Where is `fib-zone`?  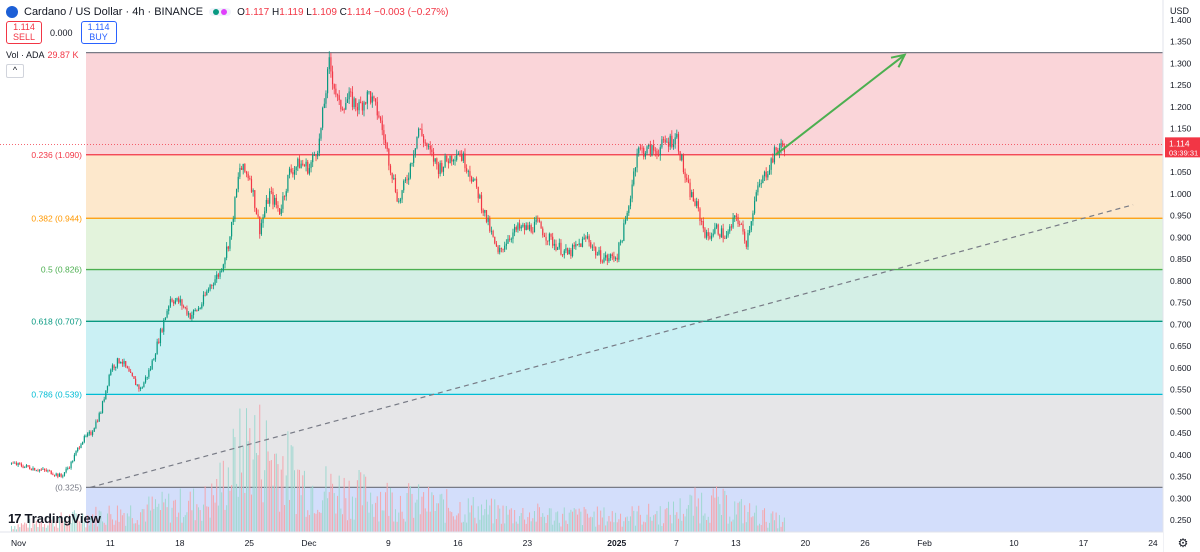
fib-zone is located at coordinates (624, 244).